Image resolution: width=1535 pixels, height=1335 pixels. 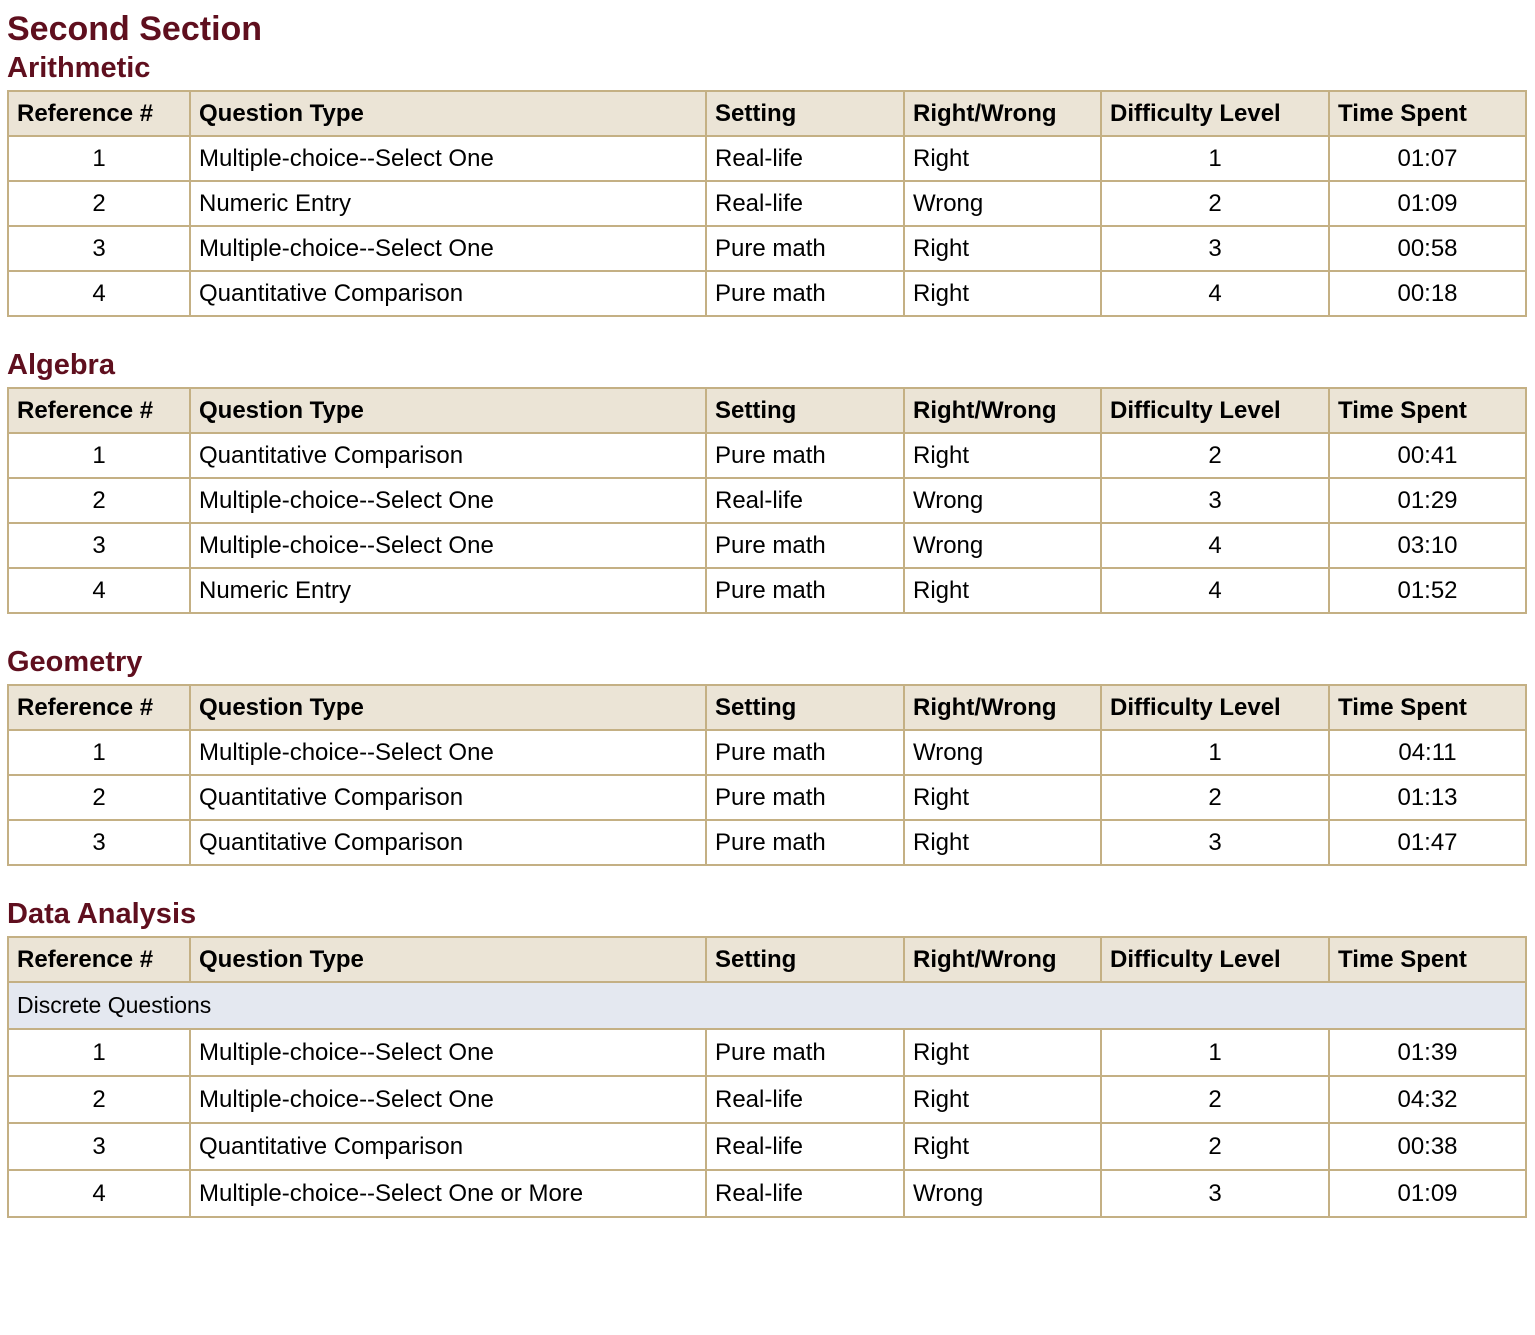 I want to click on group-label: Discrete Questions, so click(x=767, y=1005).